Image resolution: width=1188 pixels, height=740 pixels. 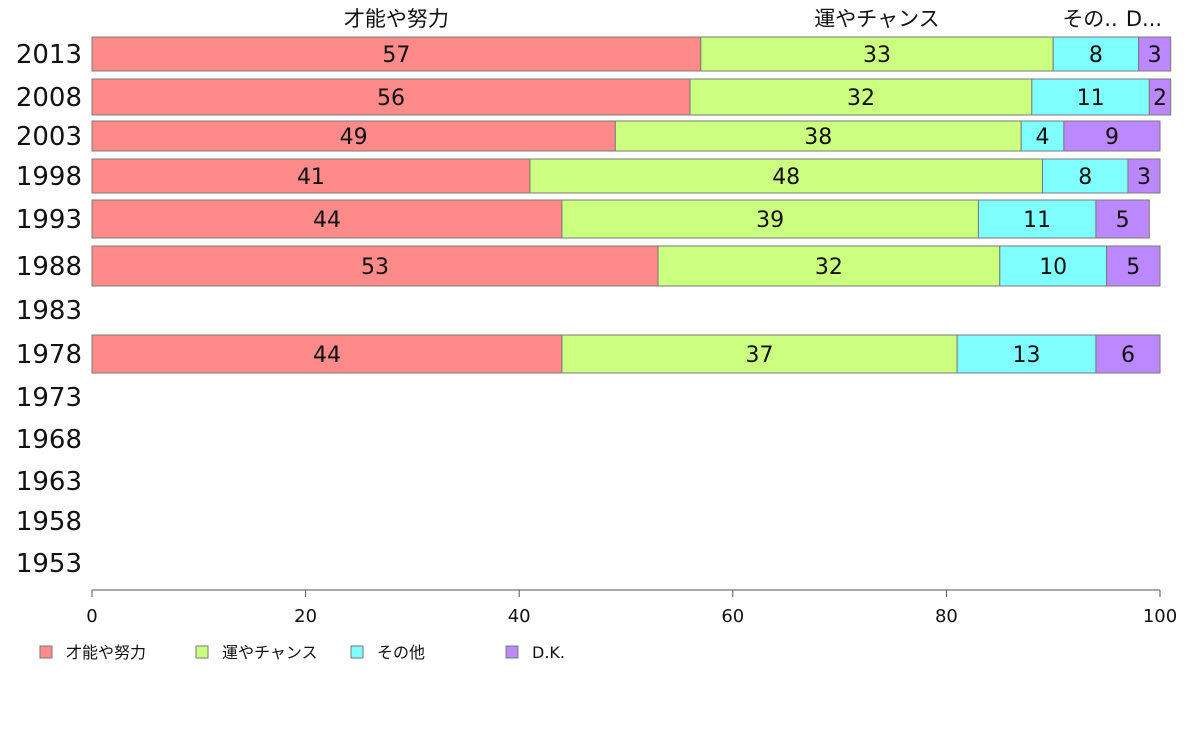 I want to click on x-tick-label: 100, so click(x=1160, y=616).